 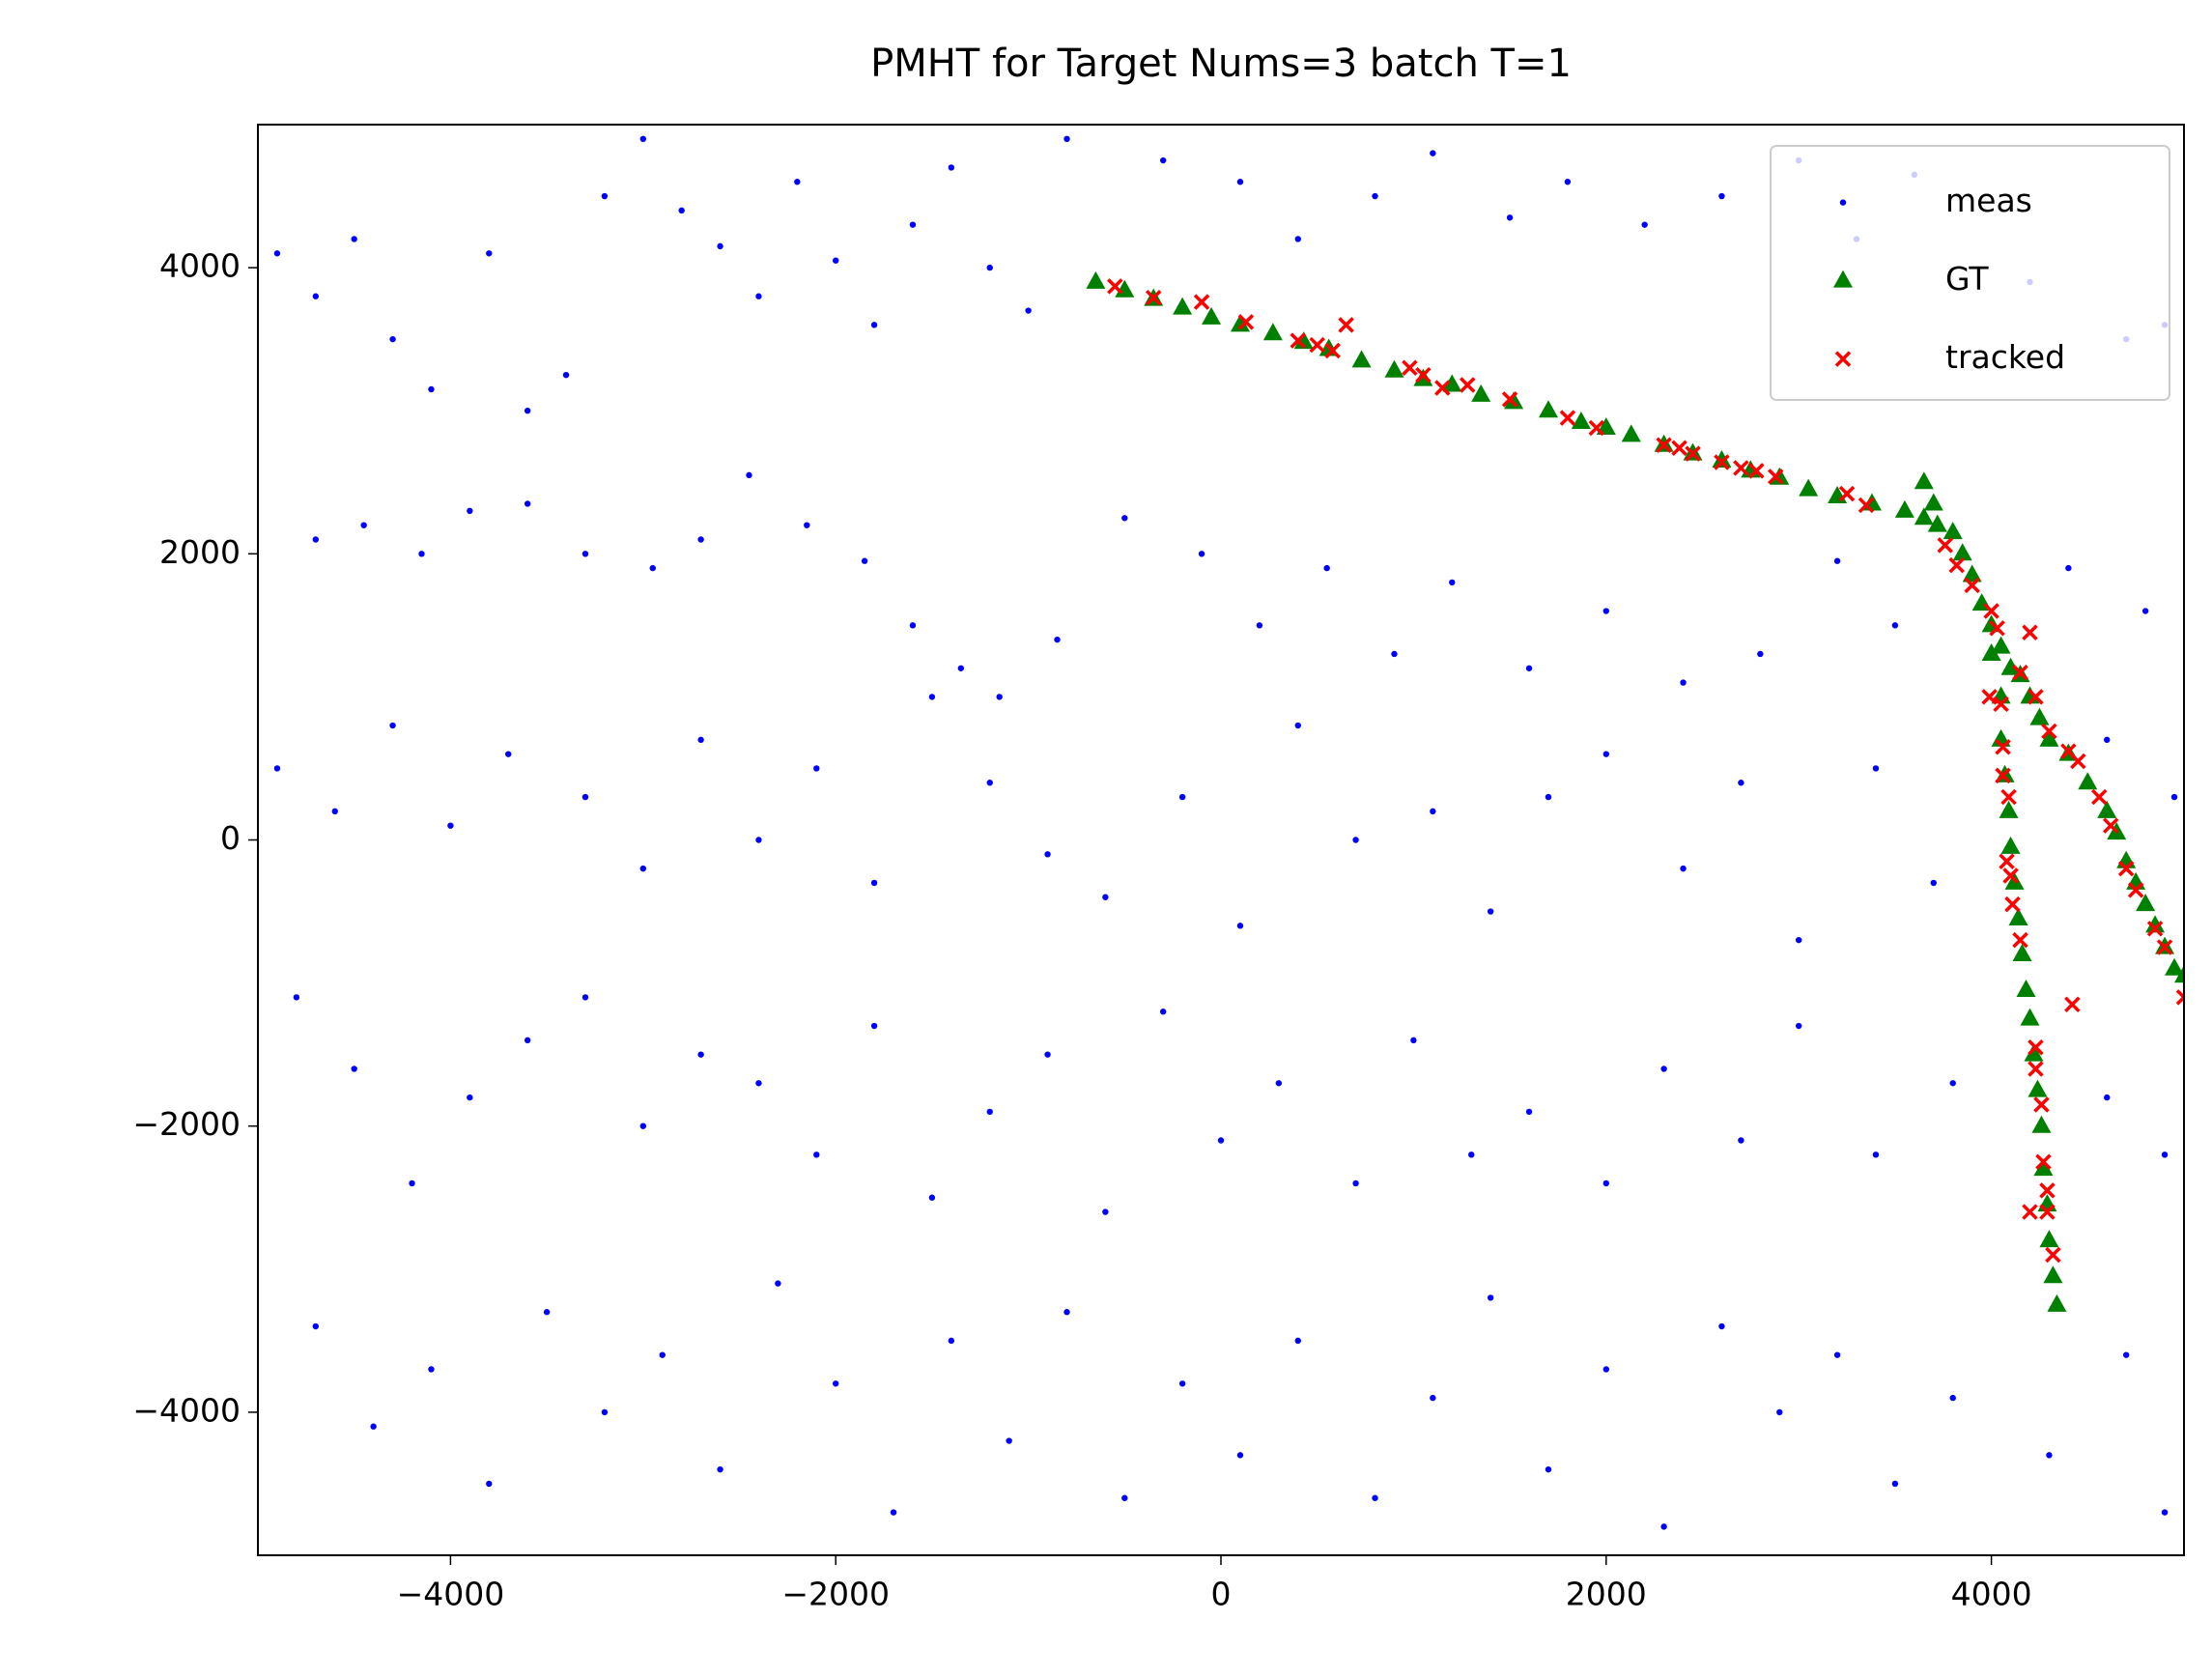 I want to click on legend-box, so click(x=1970, y=273).